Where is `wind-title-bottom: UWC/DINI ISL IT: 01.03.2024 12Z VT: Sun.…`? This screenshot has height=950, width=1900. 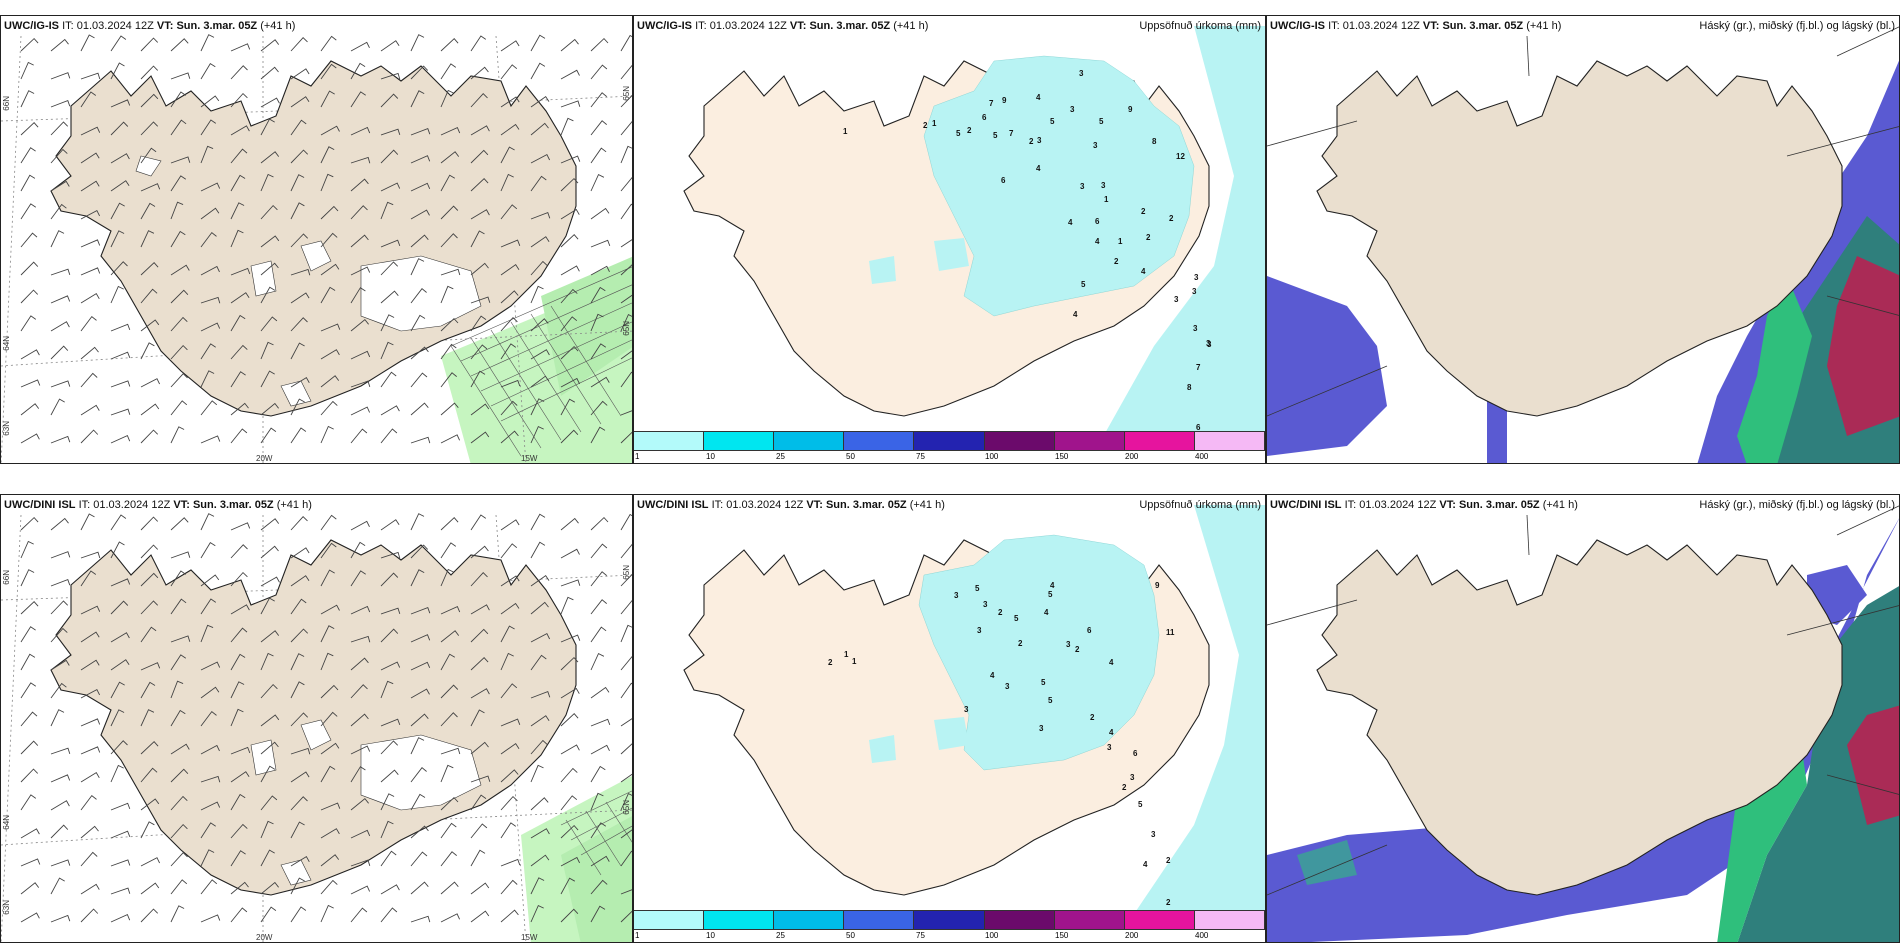
wind-title-bottom: UWC/DINI ISL IT: 01.03.2024 12Z VT: Sun.… is located at coordinates (158, 505).